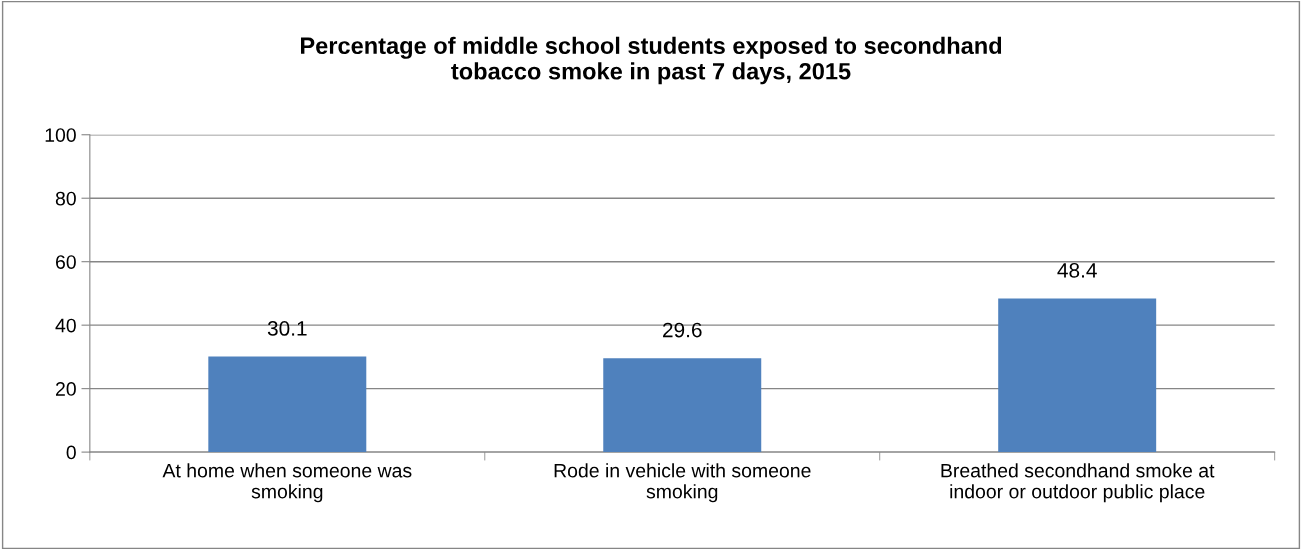 The height and width of the screenshot is (550, 1302). Describe the element at coordinates (60, 135) in the screenshot. I see `y-tick-label: 100` at that location.